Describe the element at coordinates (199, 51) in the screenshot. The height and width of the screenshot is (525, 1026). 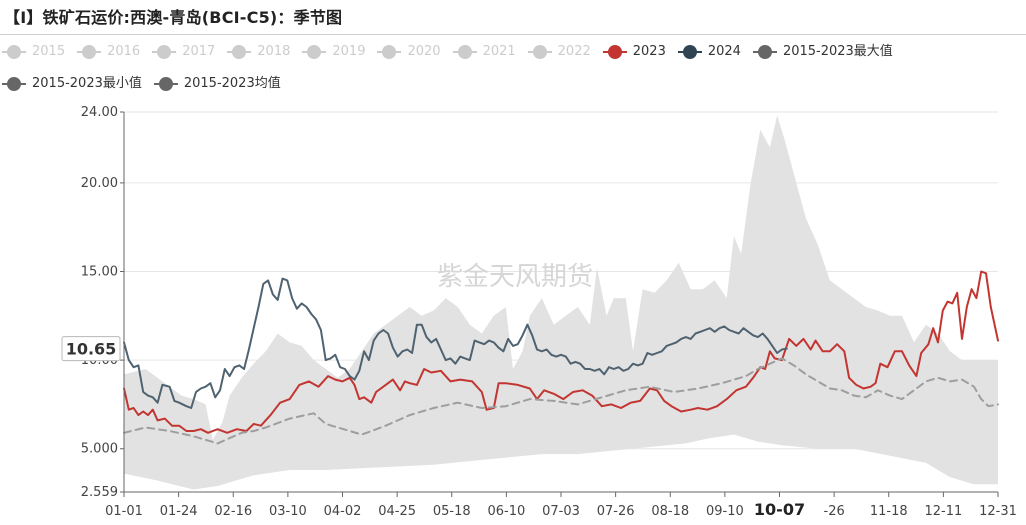
I see `legend-label: 2017` at that location.